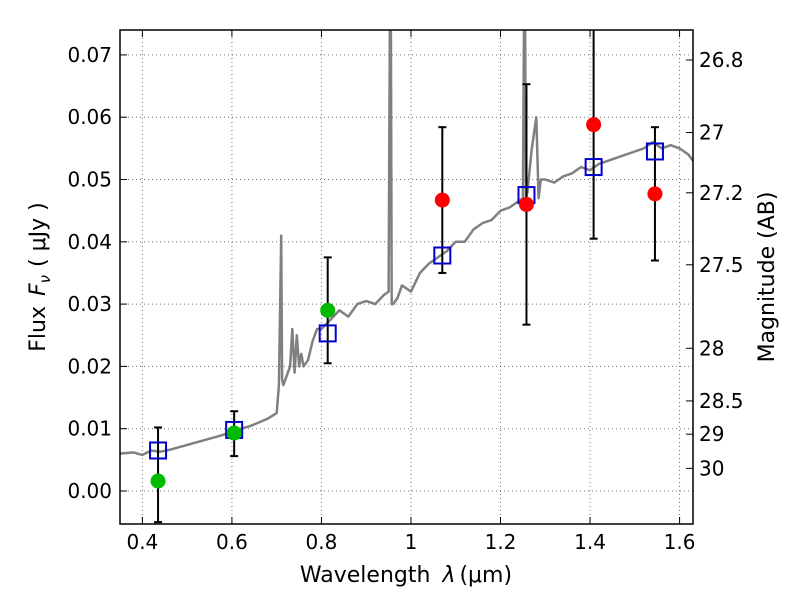 This screenshot has height=600, width=800. Describe the element at coordinates (711, 434) in the screenshot. I see `y2-tick-label: 29` at that location.